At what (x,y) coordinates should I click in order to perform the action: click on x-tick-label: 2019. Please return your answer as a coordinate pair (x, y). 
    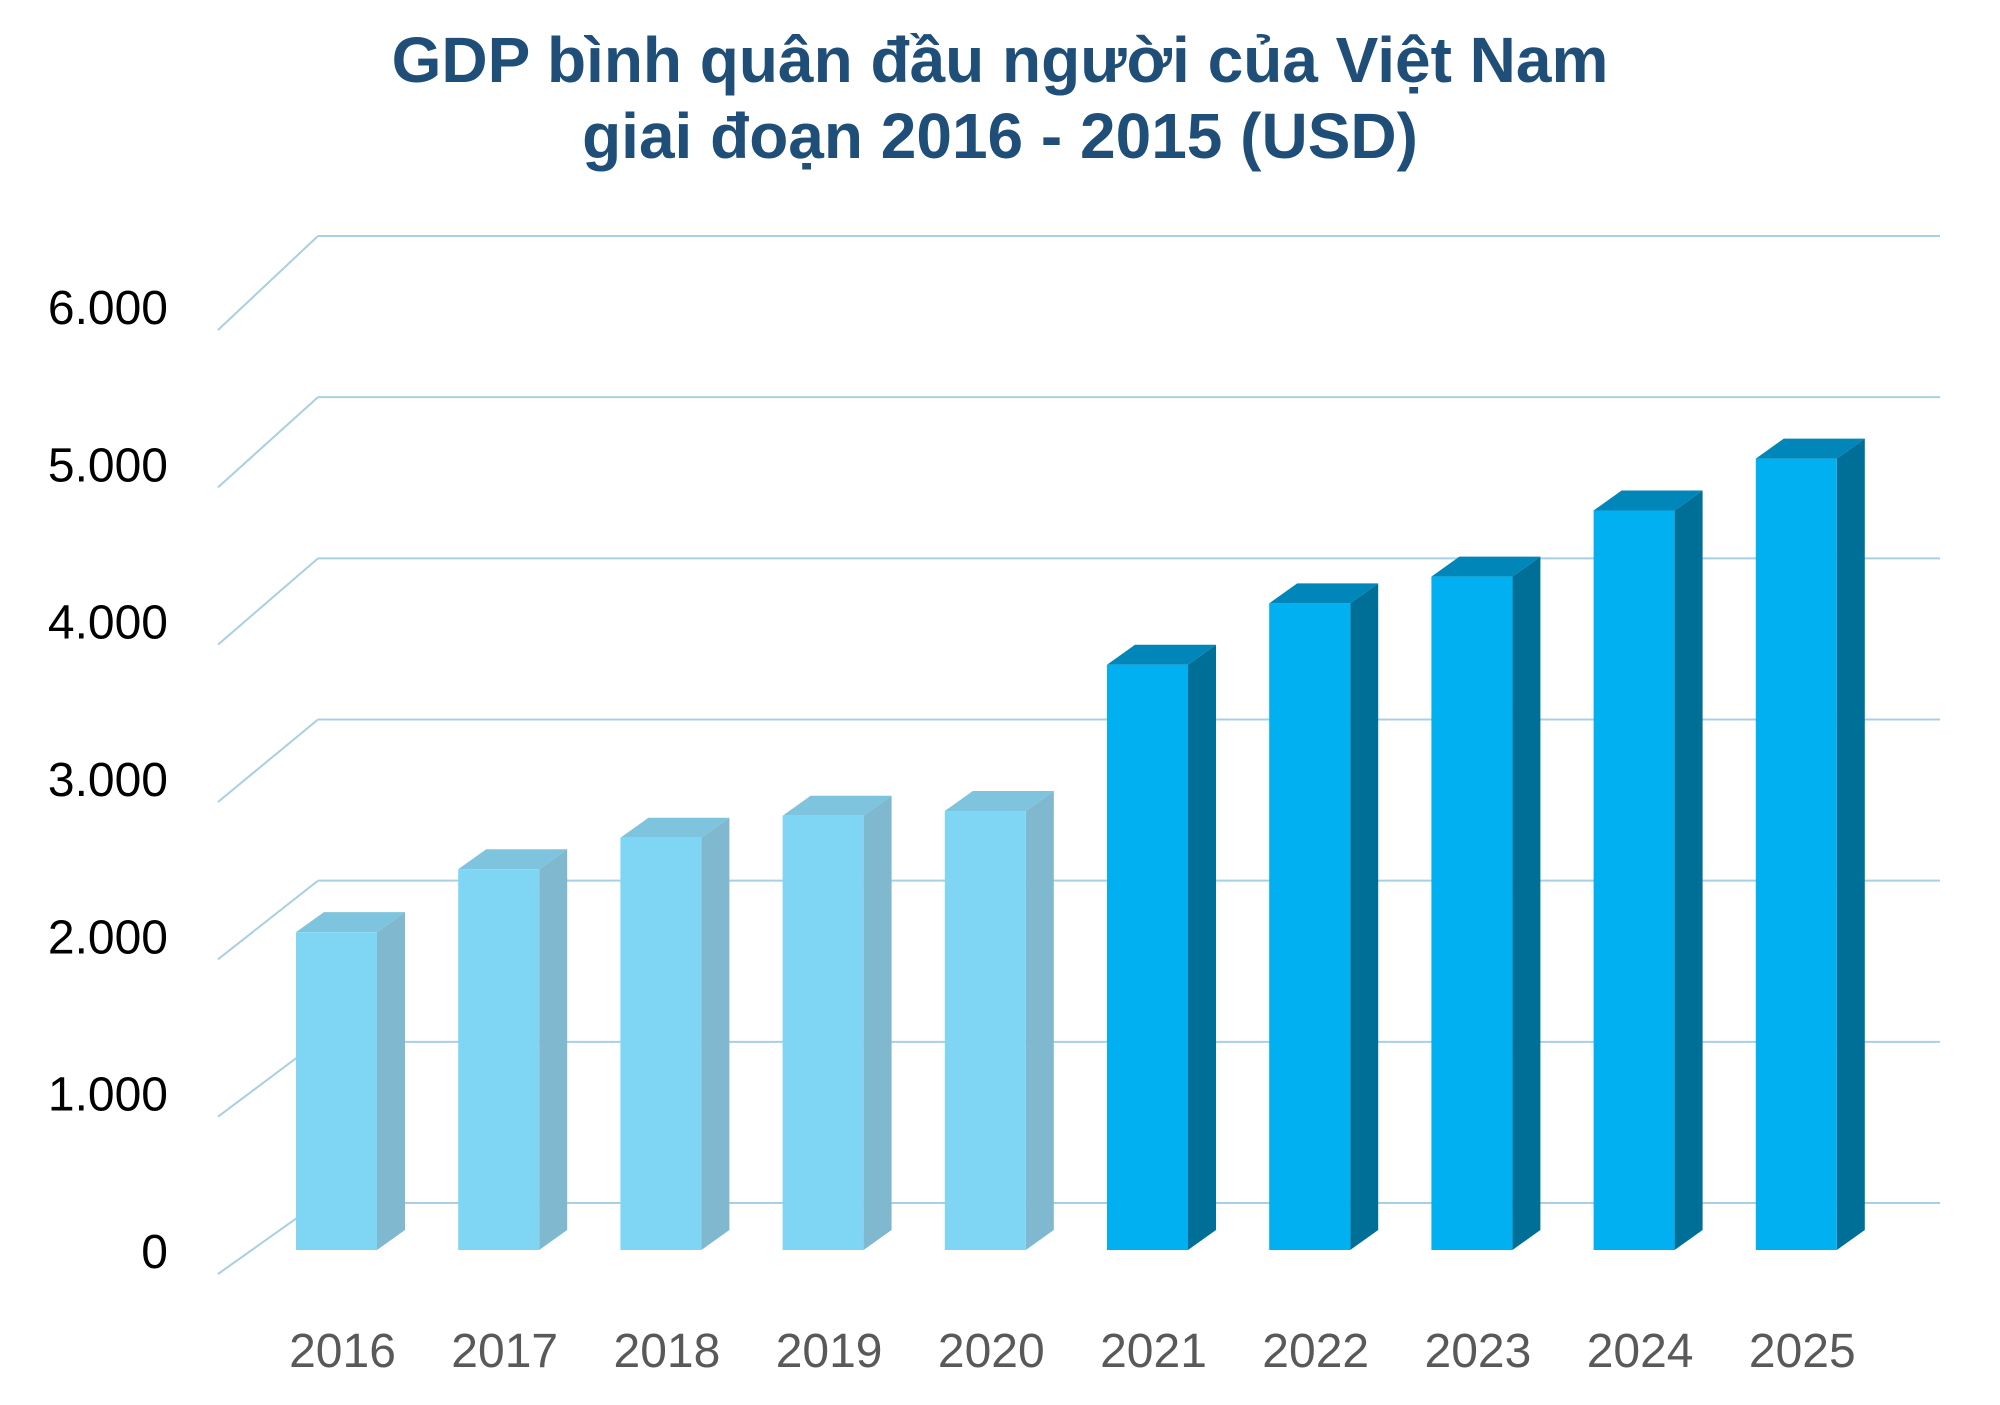
    Looking at the image, I should click on (829, 1351).